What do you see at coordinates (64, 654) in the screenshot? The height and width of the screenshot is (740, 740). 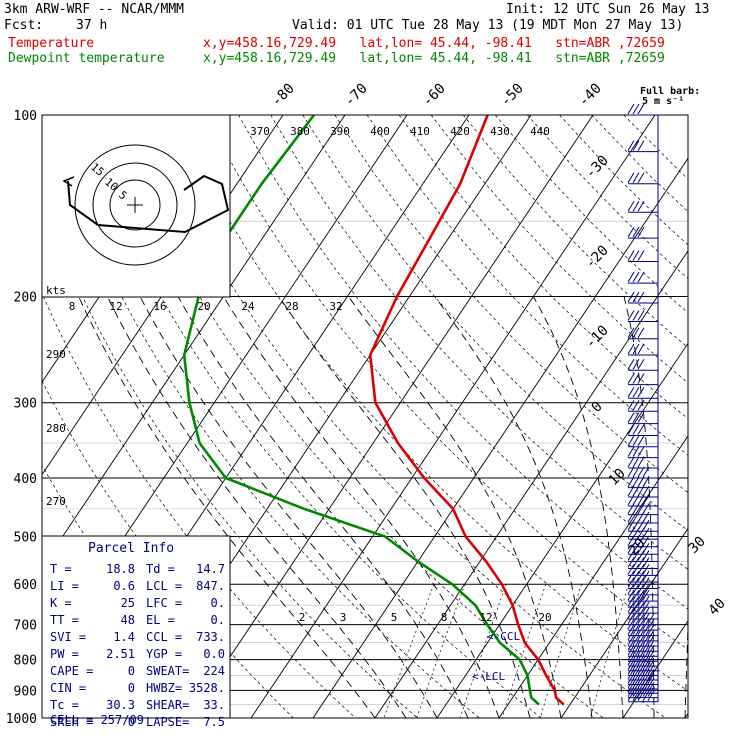 I see `parcel-row-label: PW =` at bounding box center [64, 654].